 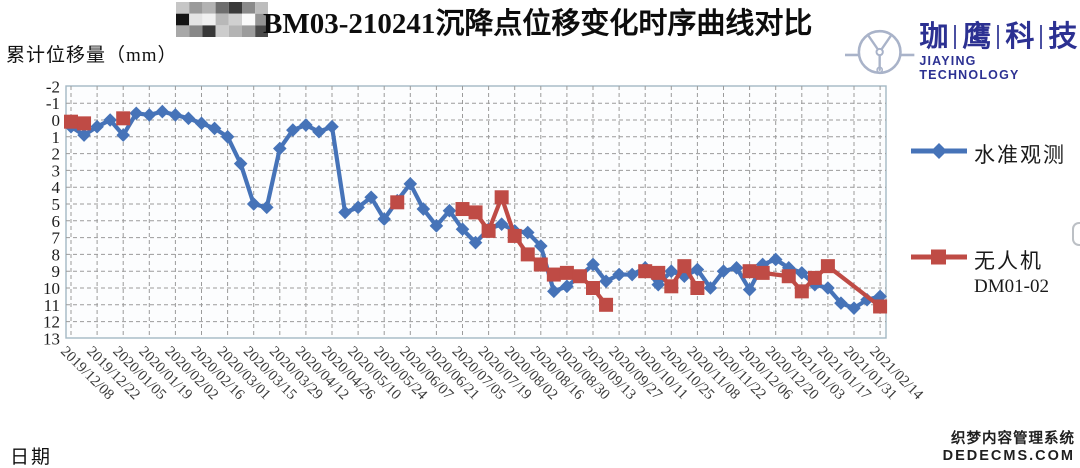 What do you see at coordinates (1020, 37) in the screenshot?
I see `brand-char: 科` at bounding box center [1020, 37].